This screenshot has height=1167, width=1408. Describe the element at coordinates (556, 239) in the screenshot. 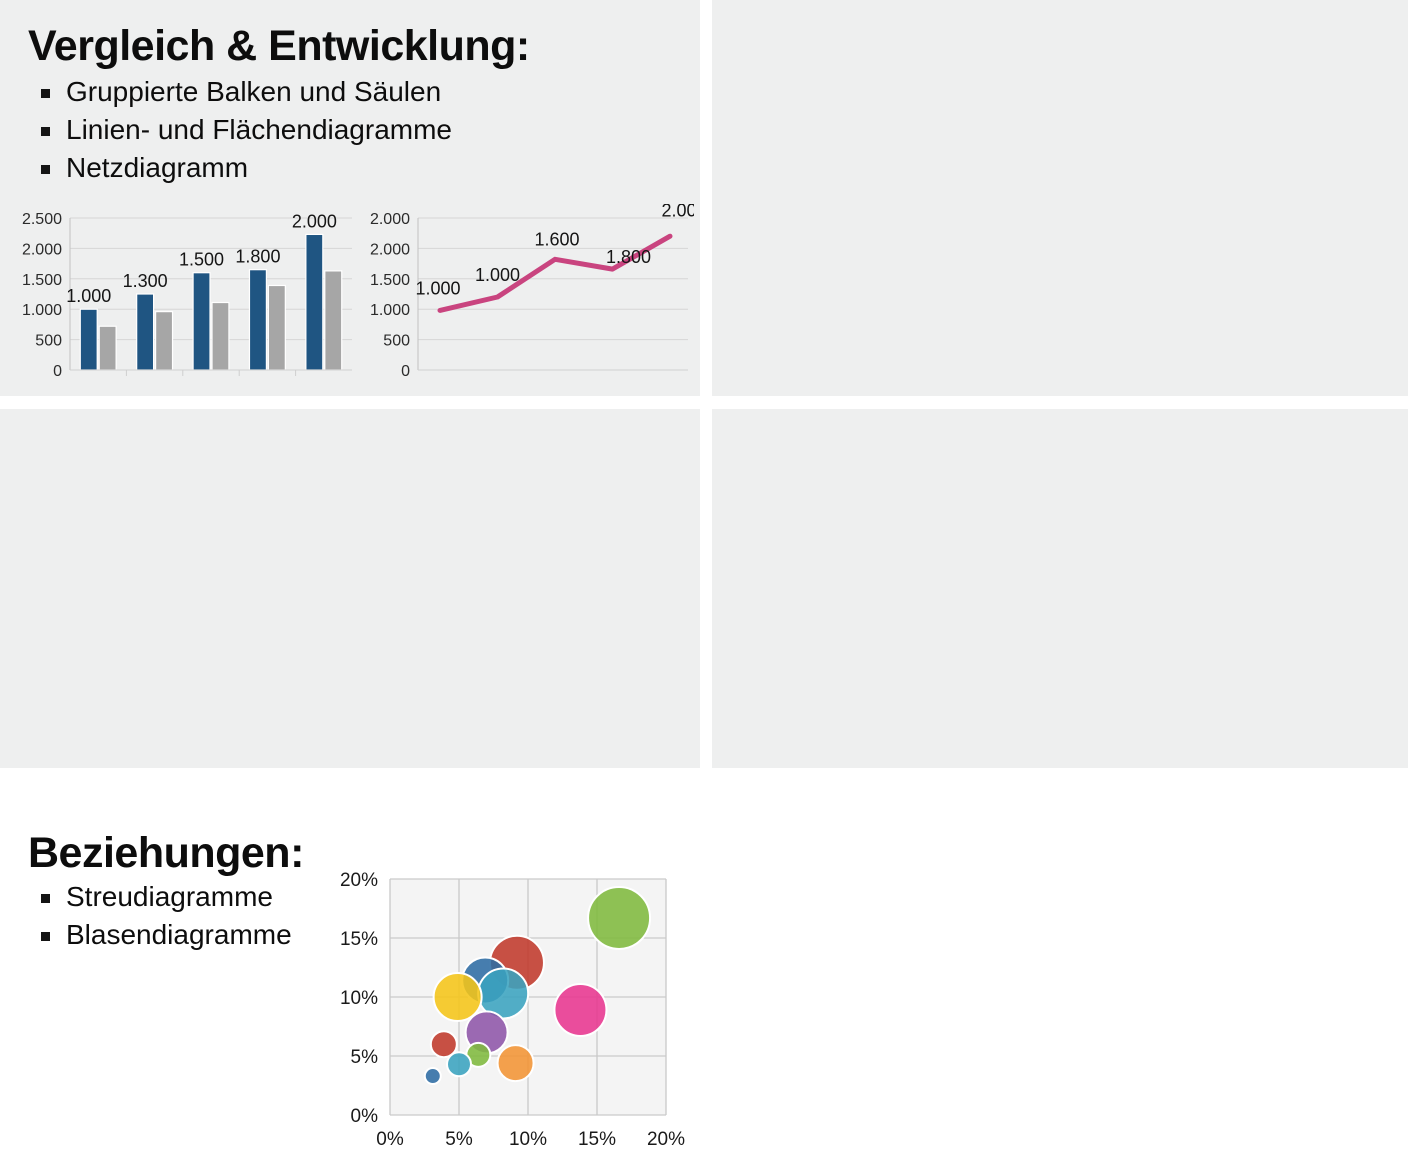

I see `svg-text: 1.600` at that location.